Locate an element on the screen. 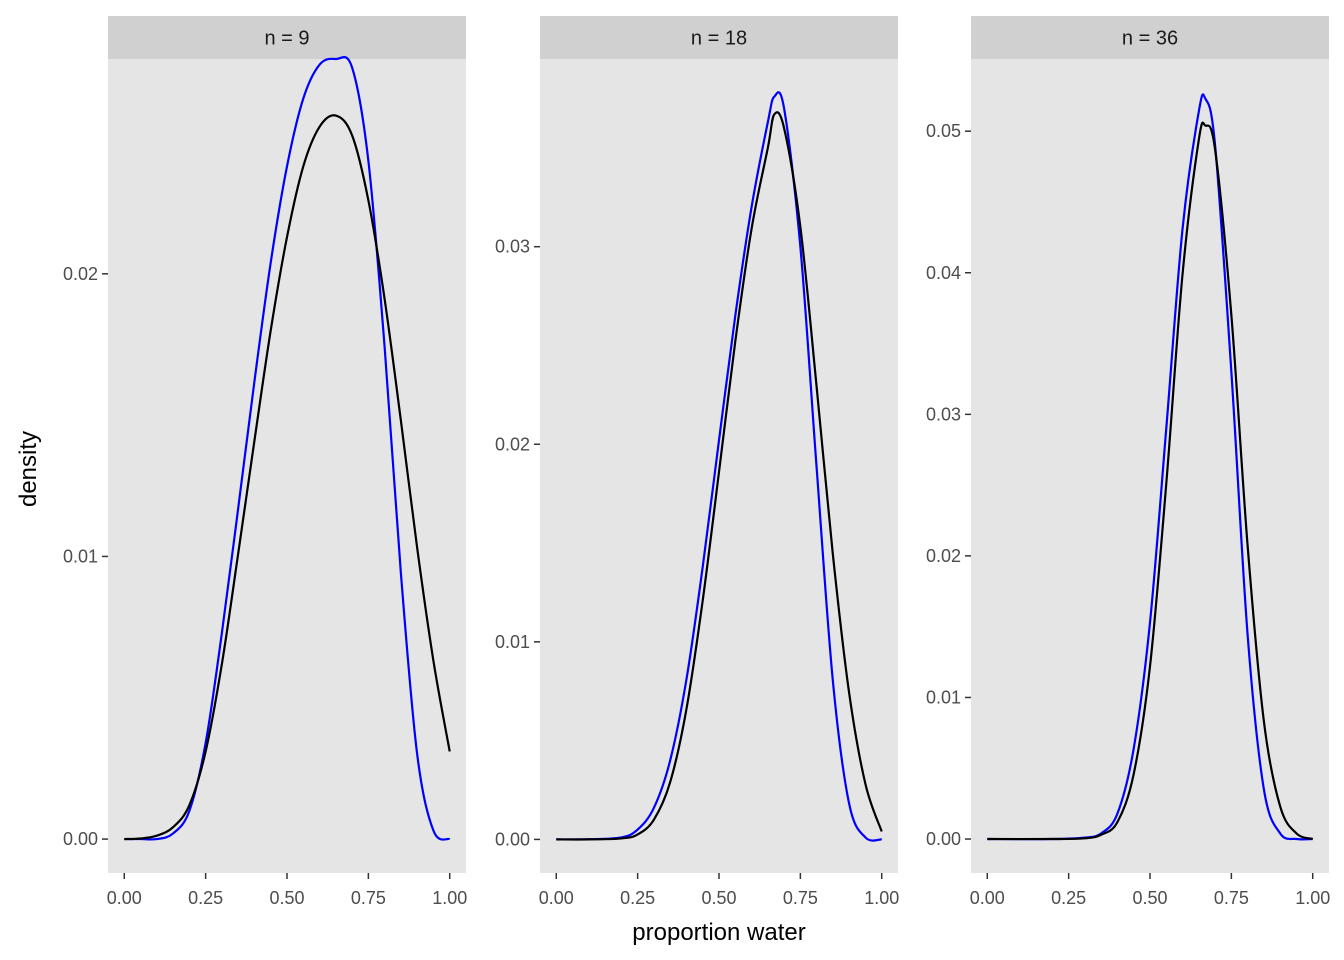 This screenshot has width=1344, height=960. y-tick-label: 0.04 is located at coordinates (943, 273).